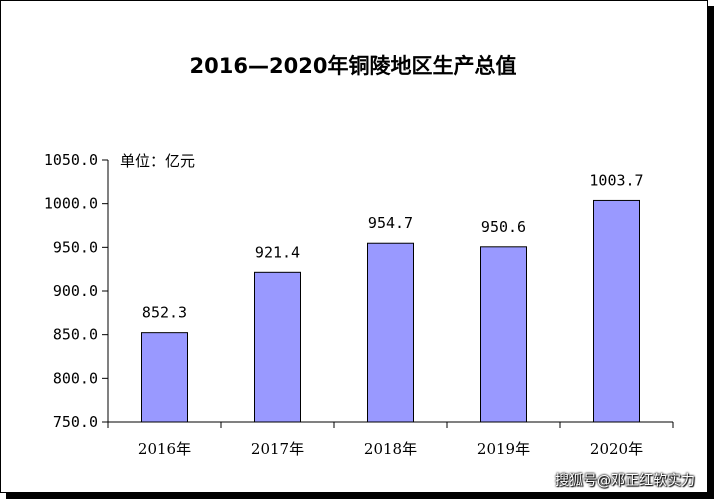 The width and height of the screenshot is (717, 502). I want to click on data-label: 852.3, so click(164, 313).